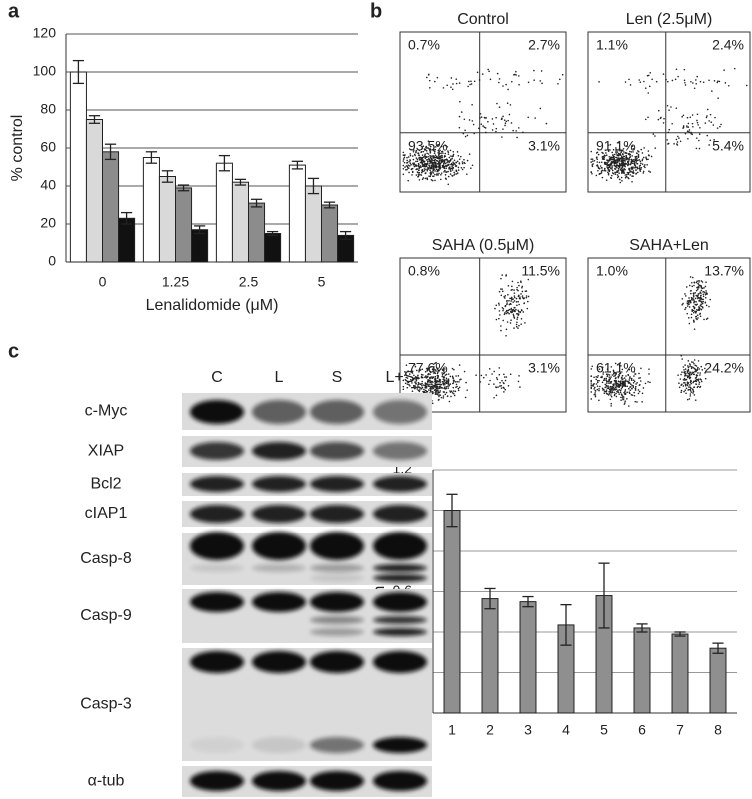 This screenshot has height=799, width=752. What do you see at coordinates (428, 146) in the screenshot?
I see `quadrant-label: 93.5%` at bounding box center [428, 146].